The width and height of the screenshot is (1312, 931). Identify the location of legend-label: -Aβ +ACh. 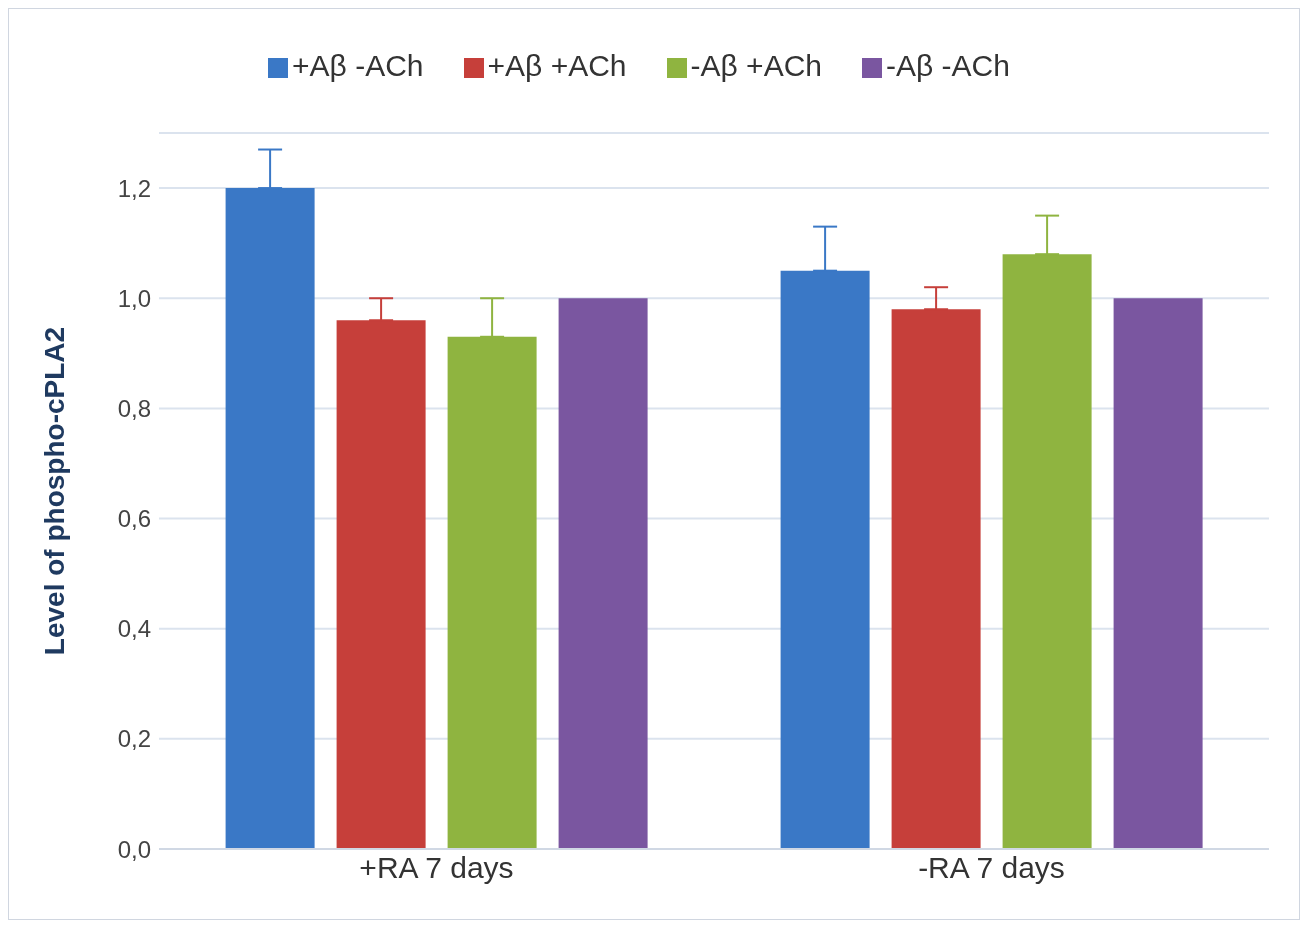
(756, 65).